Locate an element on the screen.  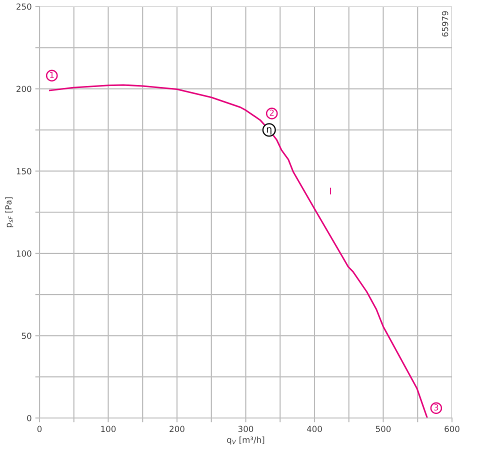
text: I is located at coordinates (330, 191).